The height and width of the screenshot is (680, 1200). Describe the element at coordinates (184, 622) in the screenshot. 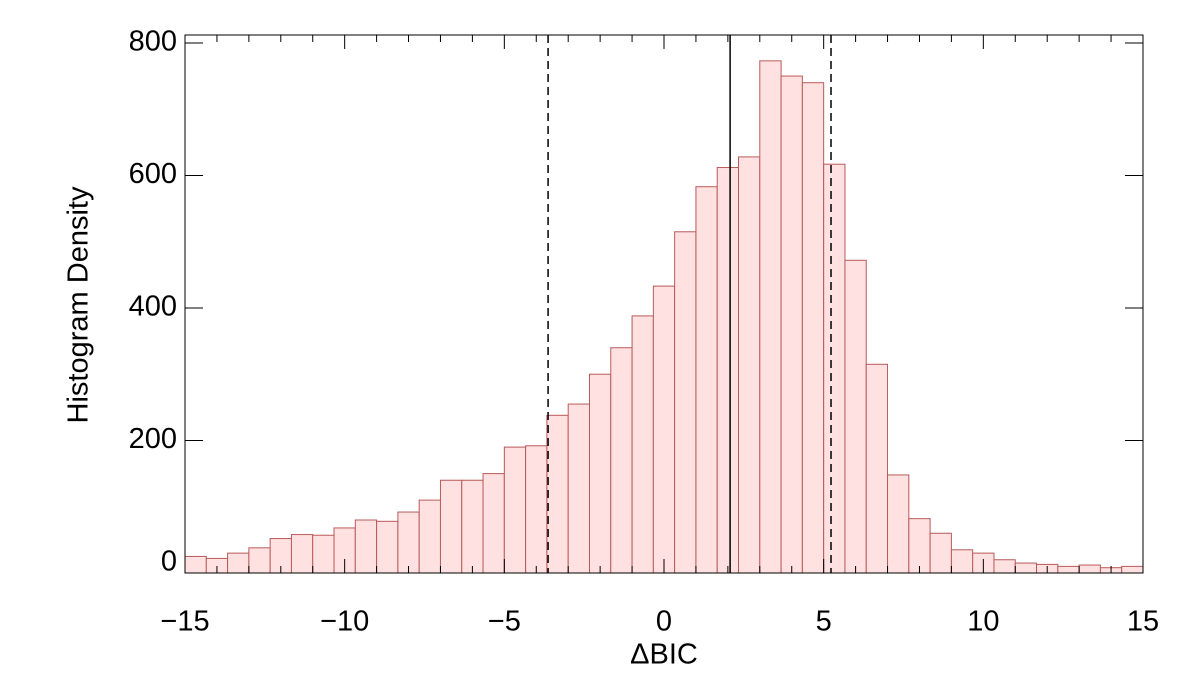

I see `x-tick-label: −15` at that location.